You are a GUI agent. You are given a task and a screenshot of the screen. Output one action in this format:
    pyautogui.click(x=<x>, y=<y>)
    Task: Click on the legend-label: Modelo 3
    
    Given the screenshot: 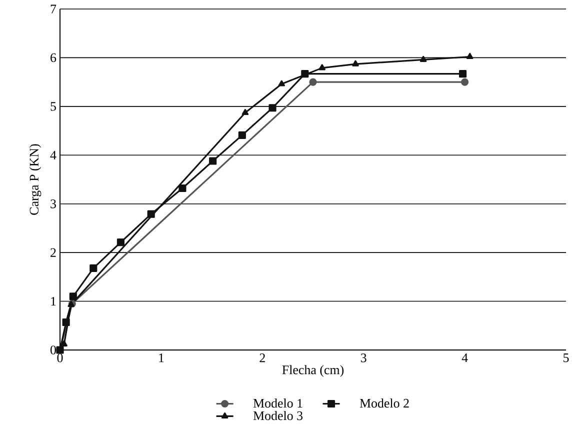 What is the action you would take?
    pyautogui.click(x=278, y=415)
    